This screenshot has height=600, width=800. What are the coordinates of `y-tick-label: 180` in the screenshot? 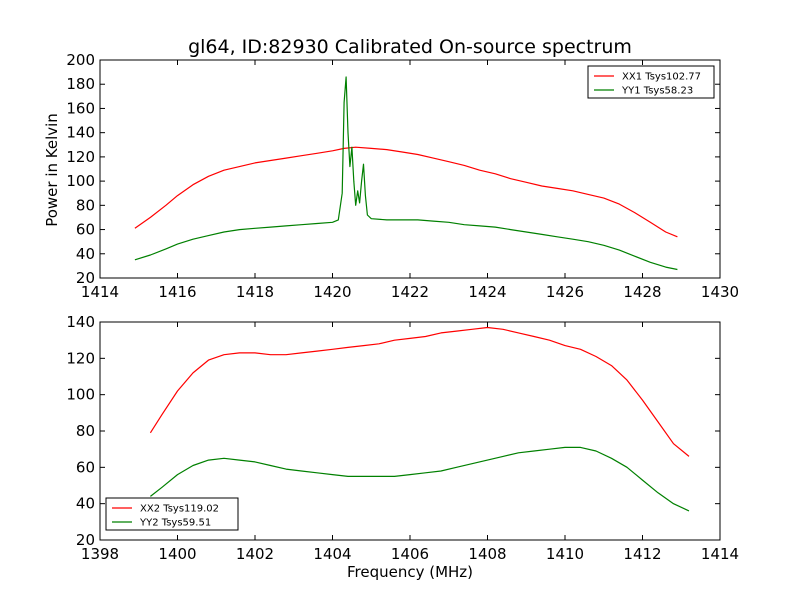 It's located at (80, 84).